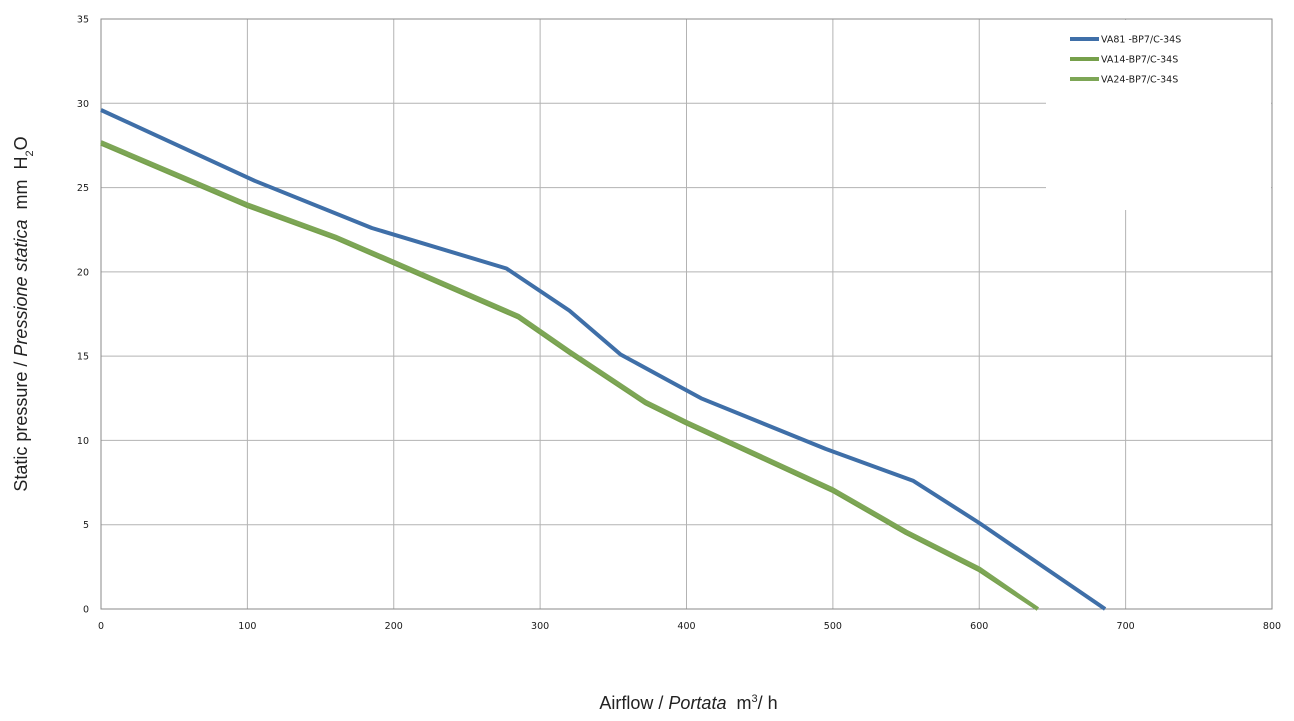 This screenshot has width=1294, height=721. I want to click on y-tick-label: 20, so click(83, 272).